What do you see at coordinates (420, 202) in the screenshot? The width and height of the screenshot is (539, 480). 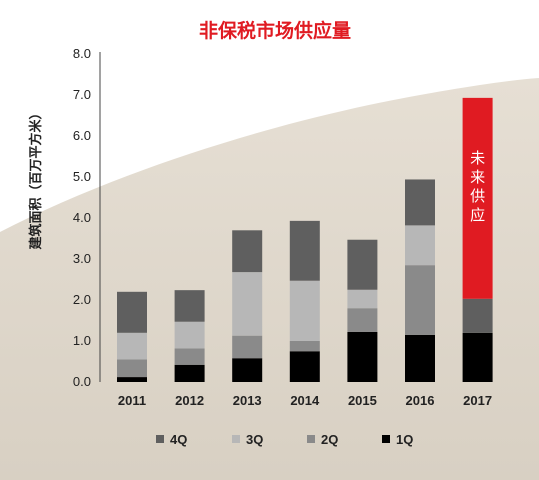 I see `bar-4q-2016` at bounding box center [420, 202].